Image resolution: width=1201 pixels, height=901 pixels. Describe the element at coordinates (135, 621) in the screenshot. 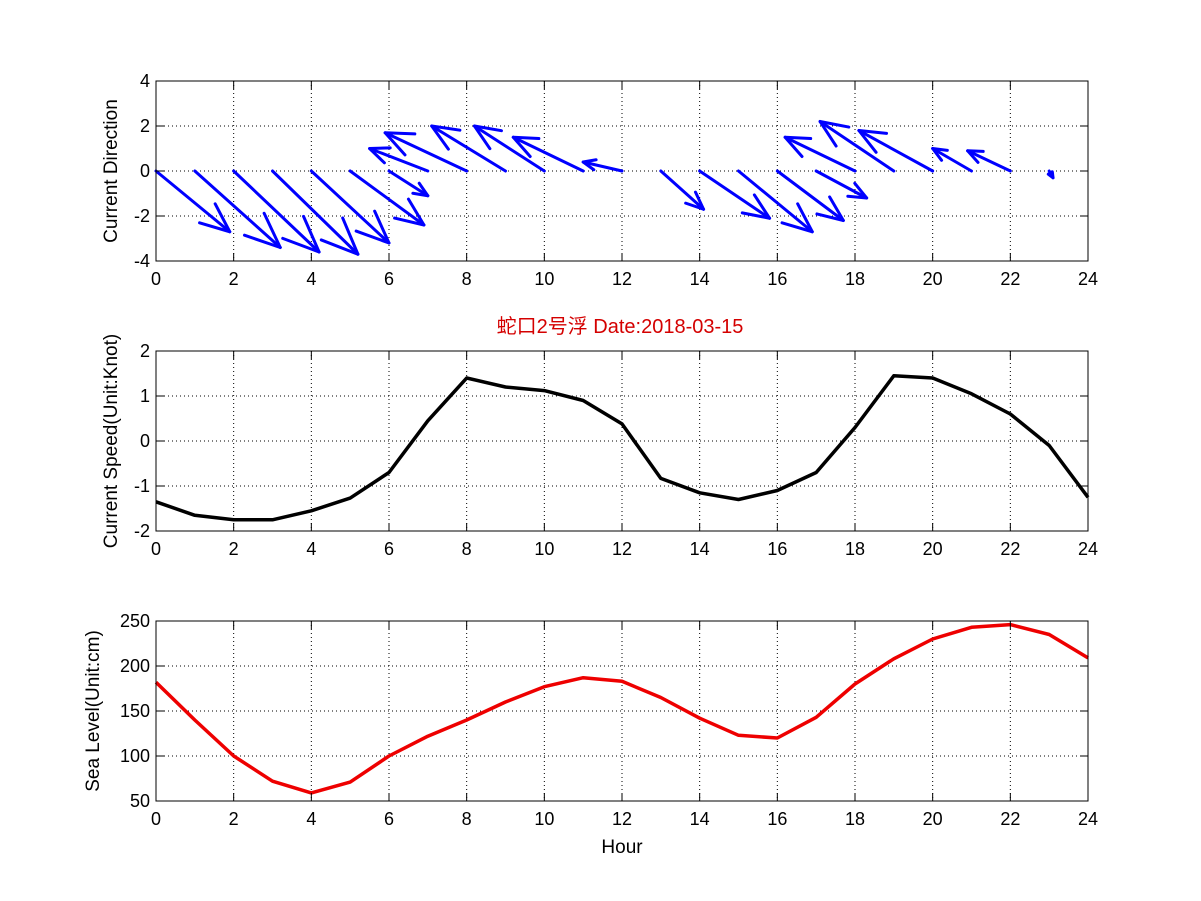

I see `y-tick-label: 250` at that location.